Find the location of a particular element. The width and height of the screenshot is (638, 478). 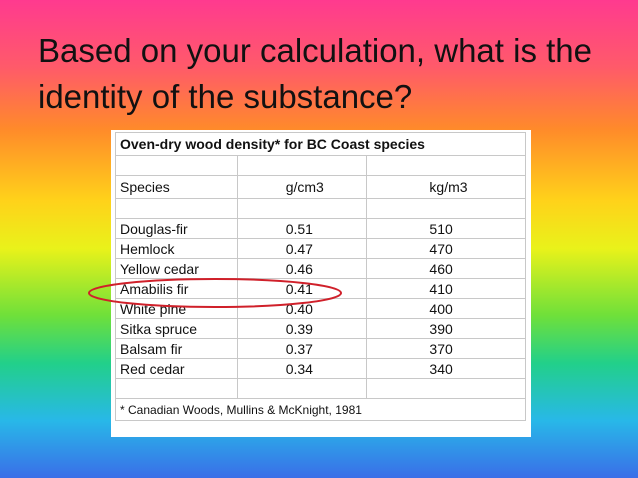

data-row: Yellow cedar 0.46 460 is located at coordinates (320, 268).